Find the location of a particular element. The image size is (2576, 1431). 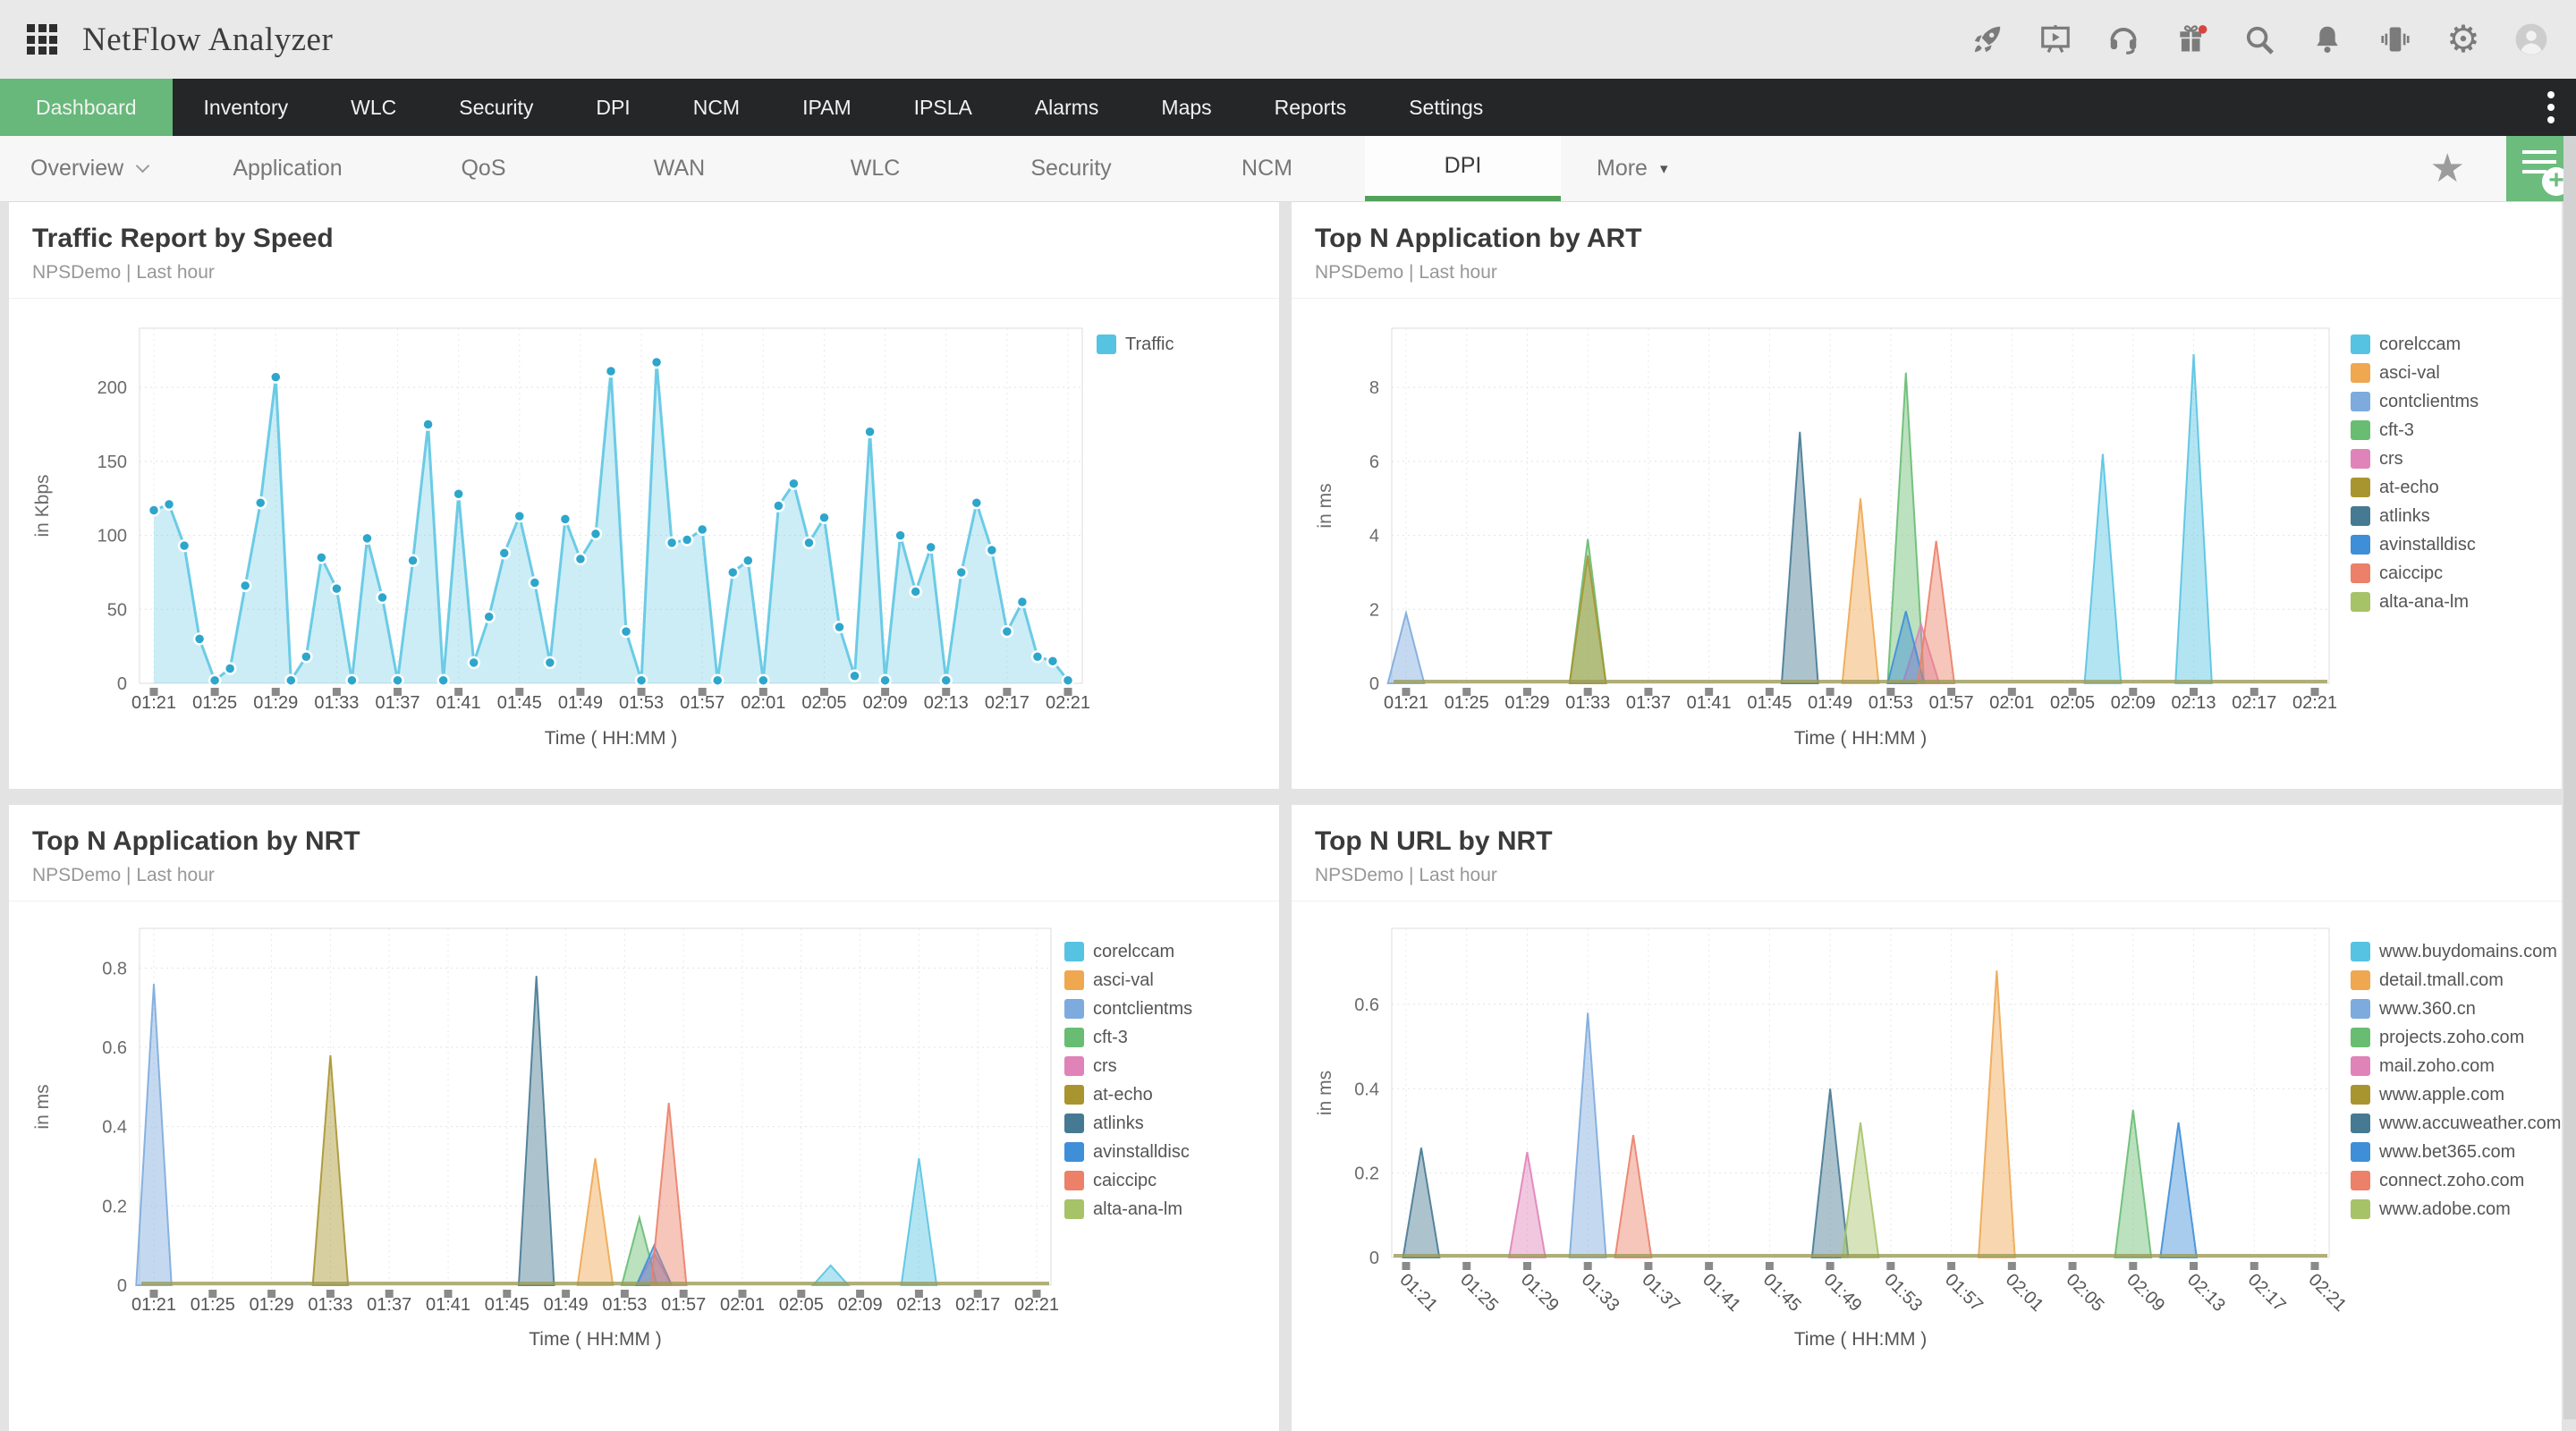

svg-text: 150 is located at coordinates (112, 463).